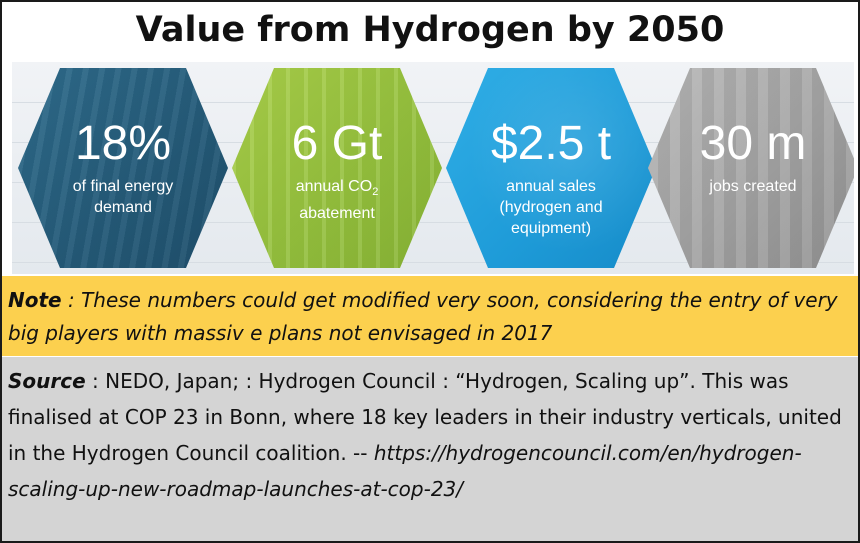  I want to click on hexagon-final-energy-demand: 18% of final energy demand, so click(123, 168).